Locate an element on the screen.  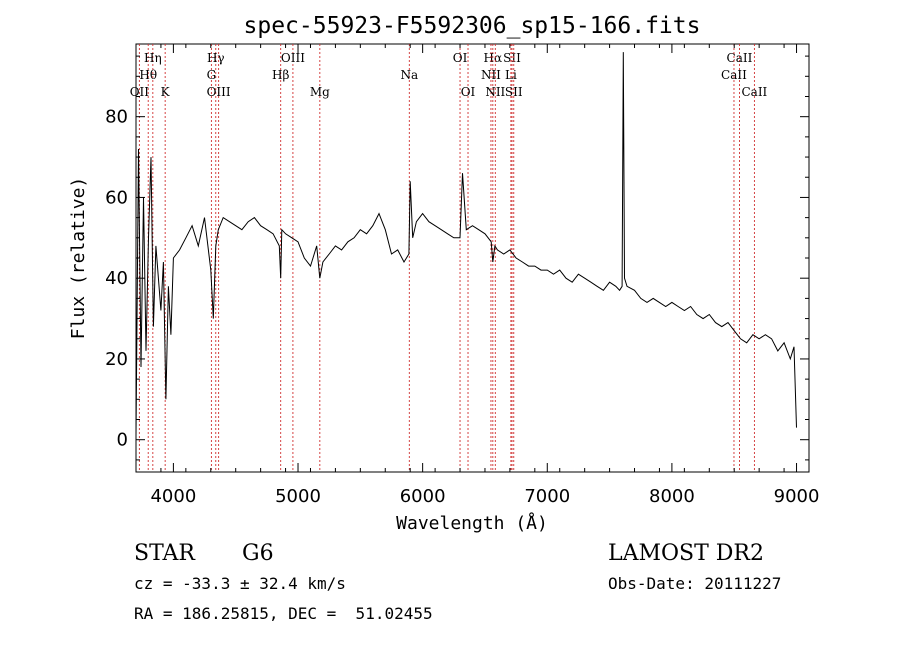
emission-line-label: Li is located at coordinates (511, 75).